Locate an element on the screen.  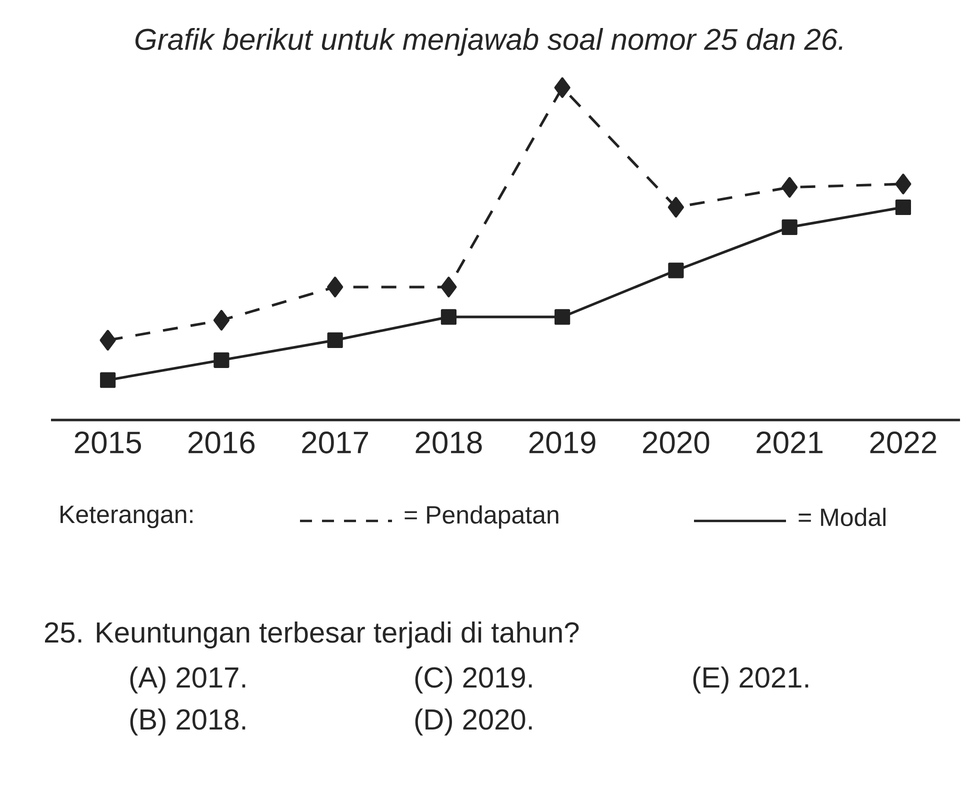
x-tick-label: 2020 is located at coordinates (676, 443).